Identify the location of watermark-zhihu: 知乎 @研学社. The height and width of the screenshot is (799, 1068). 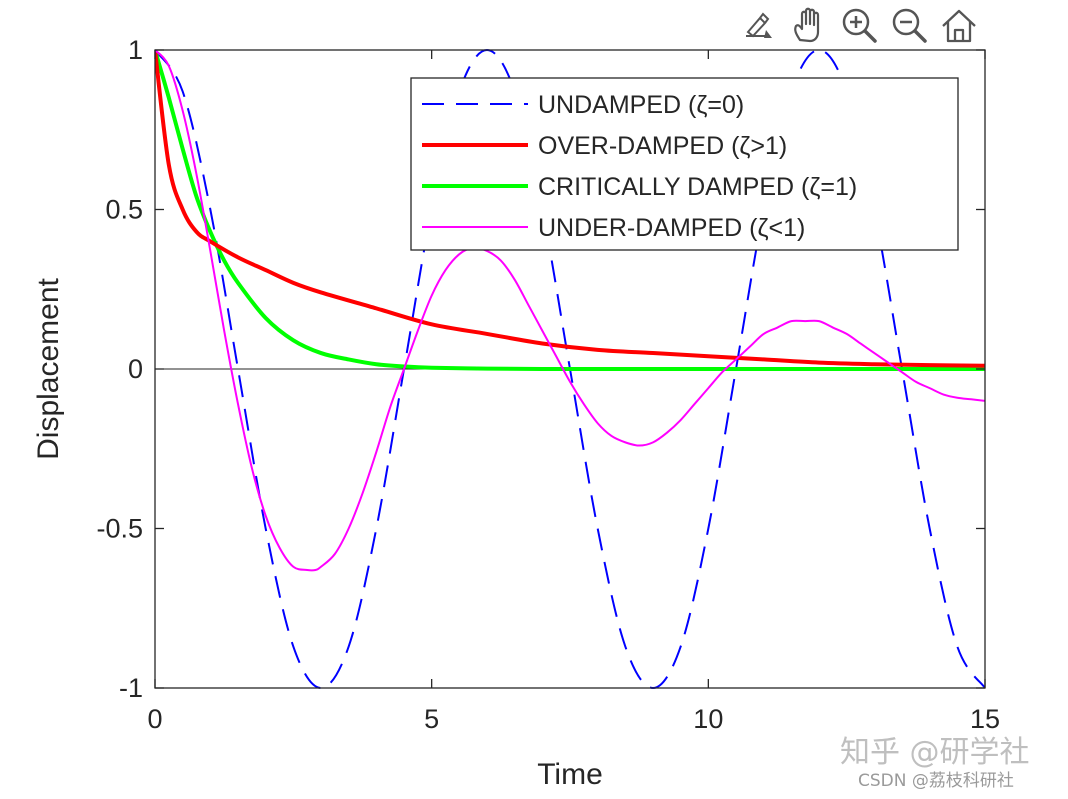
(935, 752).